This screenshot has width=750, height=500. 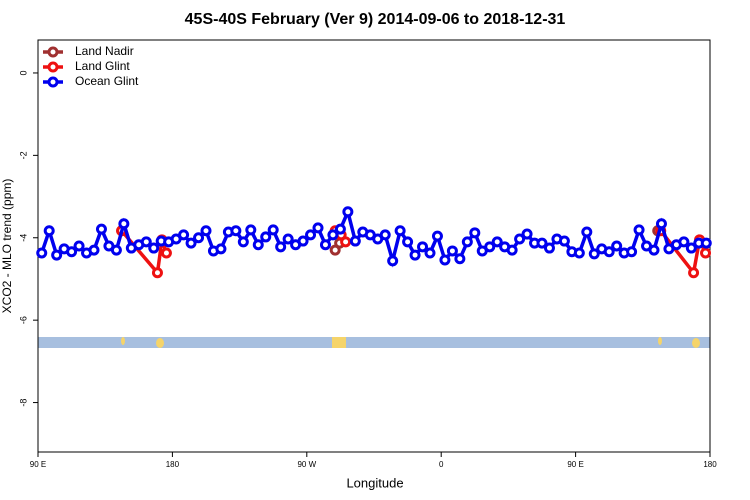 What do you see at coordinates (23, 72) in the screenshot?
I see `y-tick-label: 0` at bounding box center [23, 72].